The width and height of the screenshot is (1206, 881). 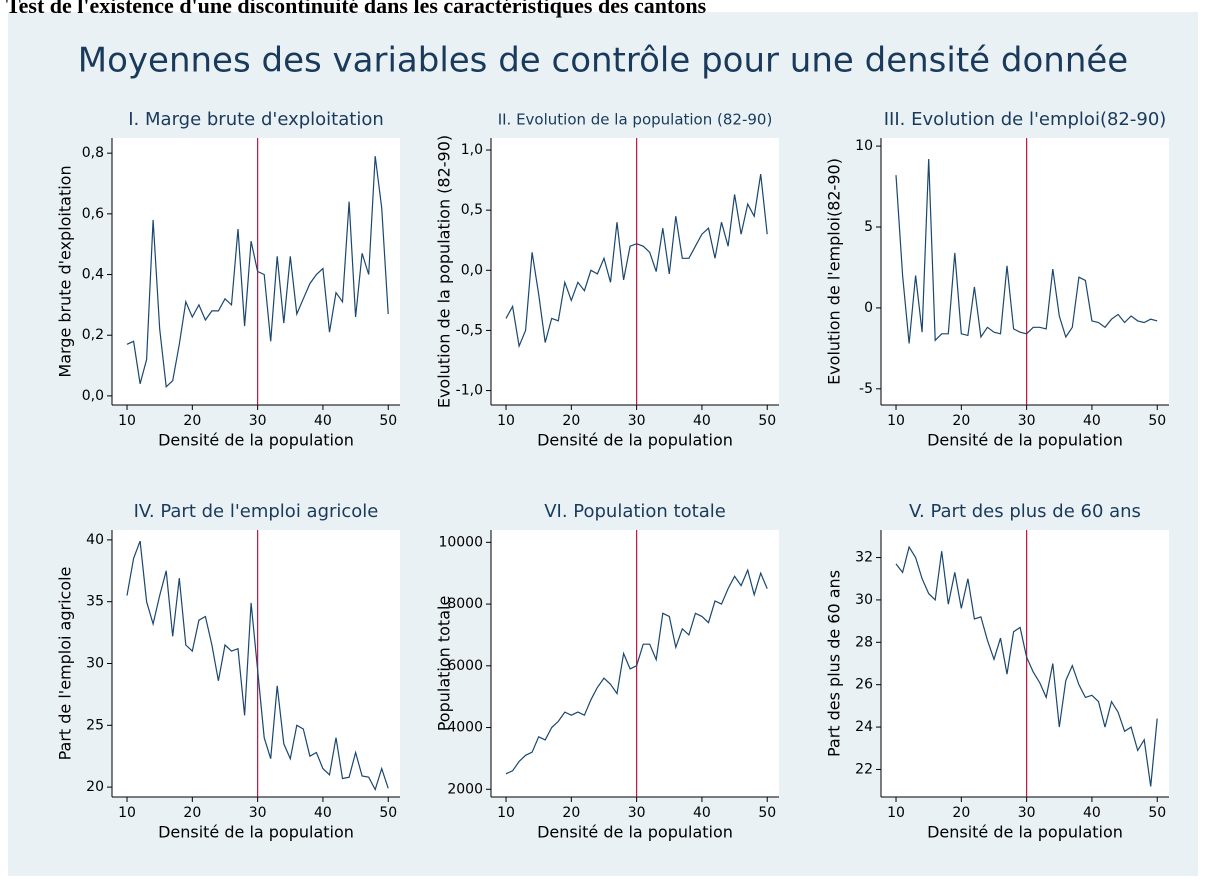 I want to click on panel-title: IV. Part de l'emploi agricole, so click(x=256, y=511).